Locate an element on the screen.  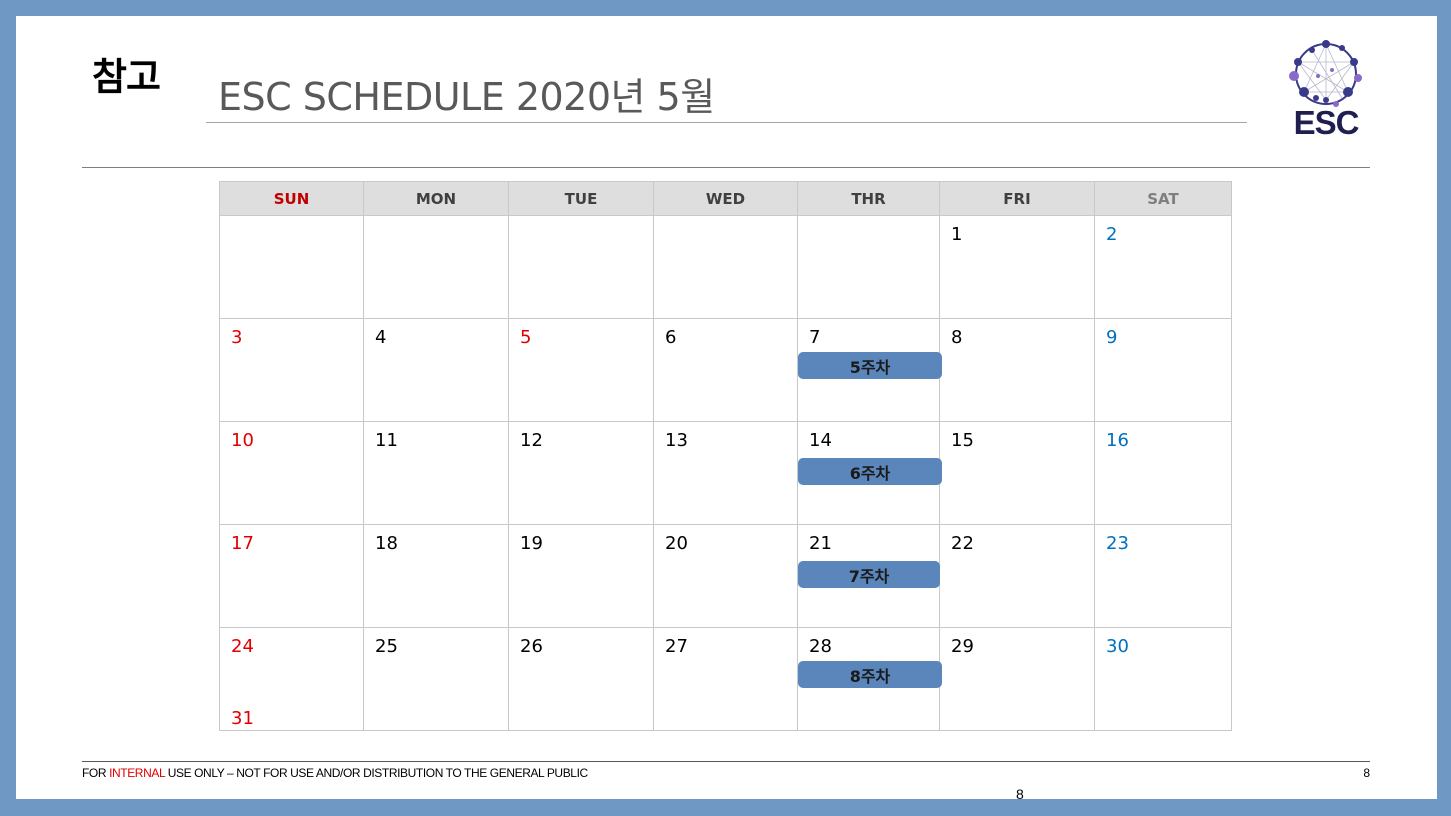
week-row-2: 3 4 5 6 7 5주차 8 9 is located at coordinates (725, 370).